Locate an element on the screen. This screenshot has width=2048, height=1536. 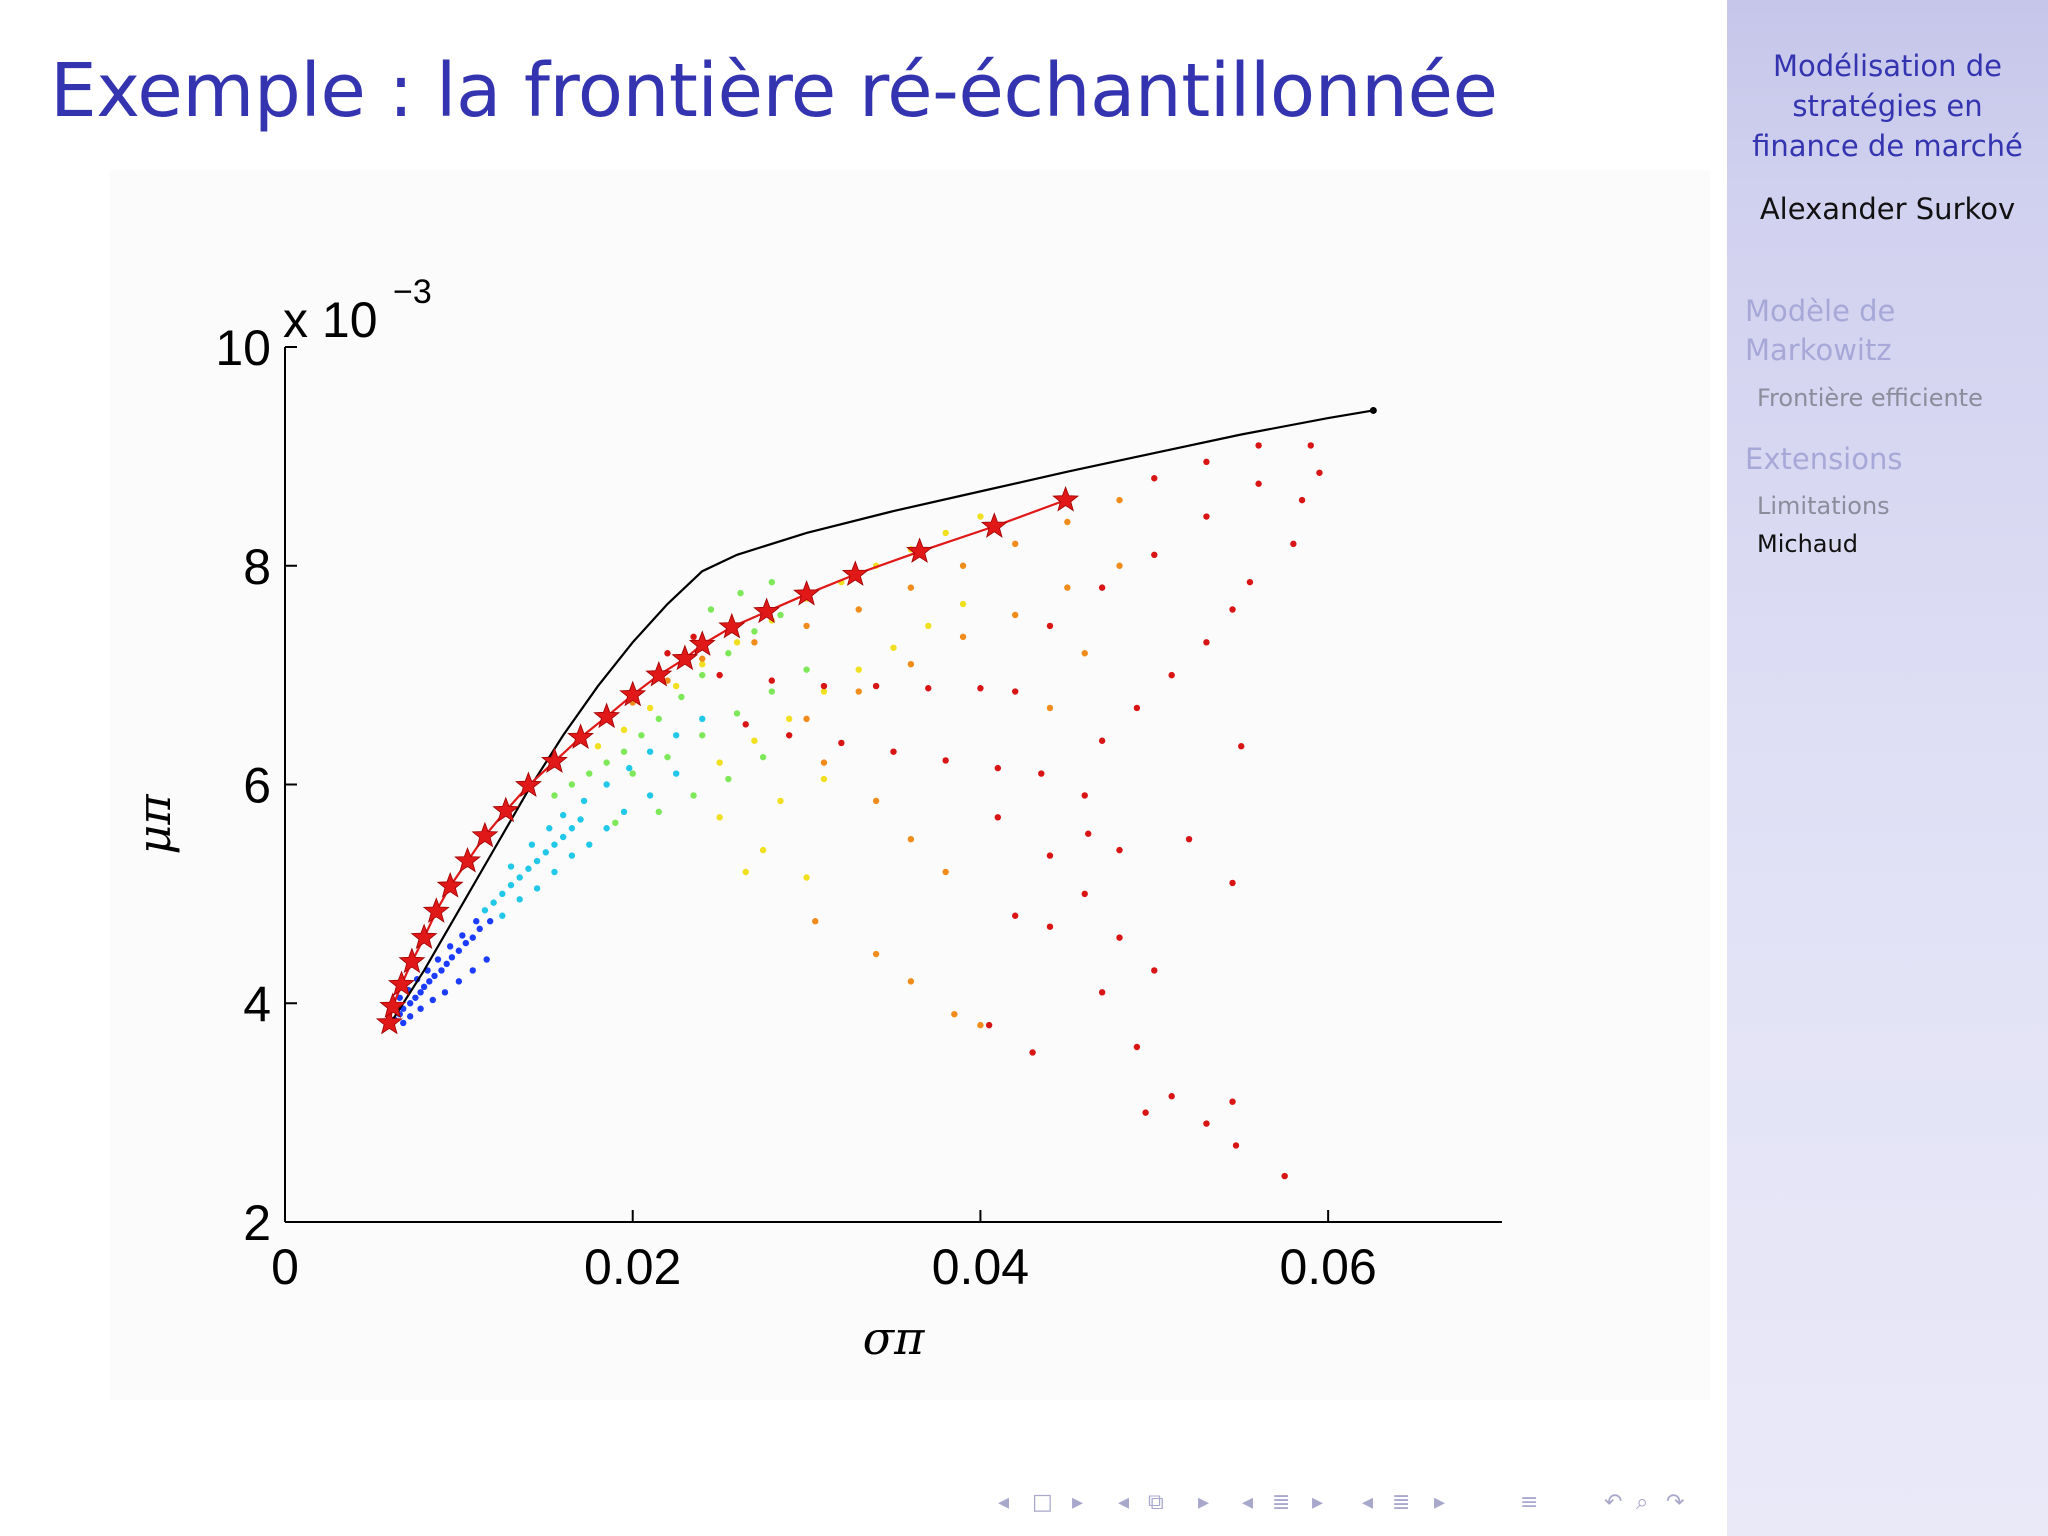
sidebar-subsection-michaud: Michaud is located at coordinates (1807, 544).